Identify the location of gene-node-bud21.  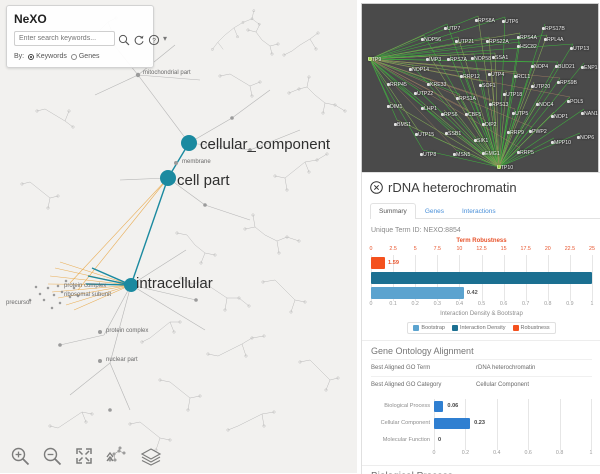
(556, 66).